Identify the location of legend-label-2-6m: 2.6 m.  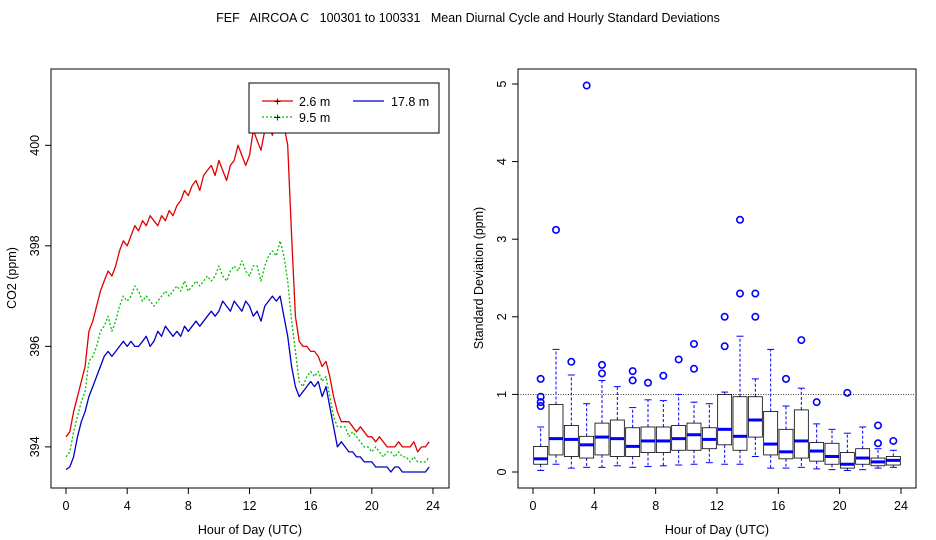
(314, 102).